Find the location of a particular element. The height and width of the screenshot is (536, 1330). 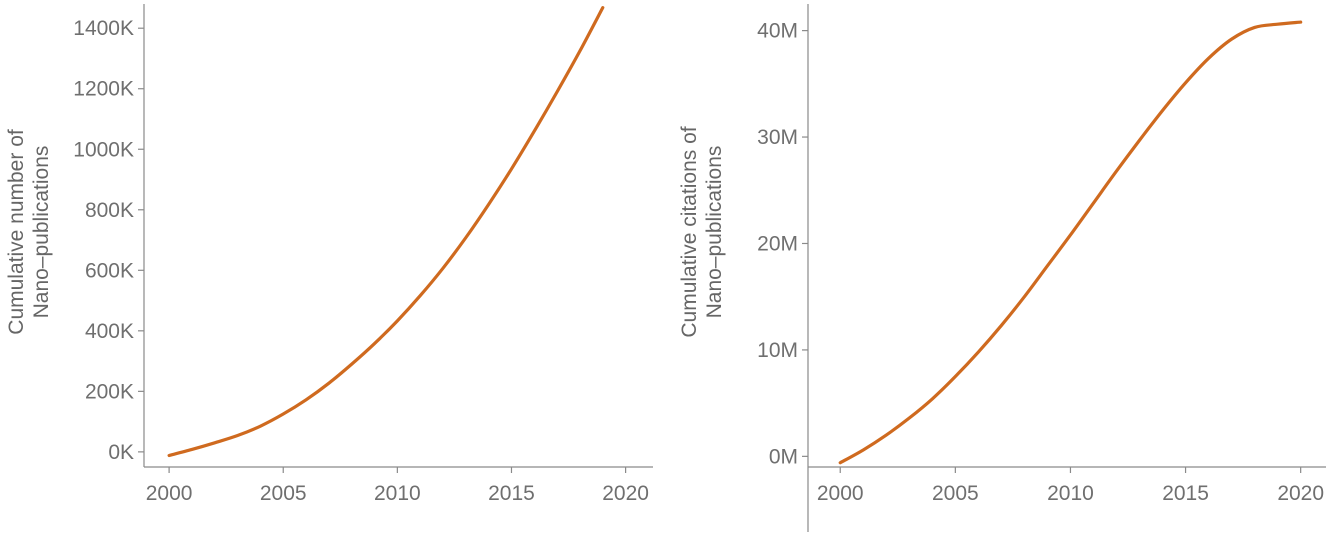

publications-y-tick-label-1200k: 1200K is located at coordinates (103, 89).